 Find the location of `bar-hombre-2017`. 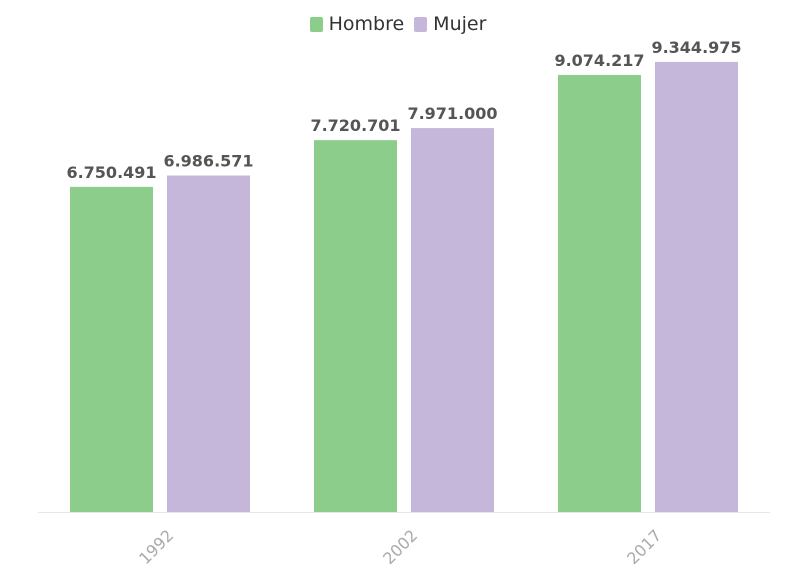

bar-hombre-2017 is located at coordinates (599, 293).